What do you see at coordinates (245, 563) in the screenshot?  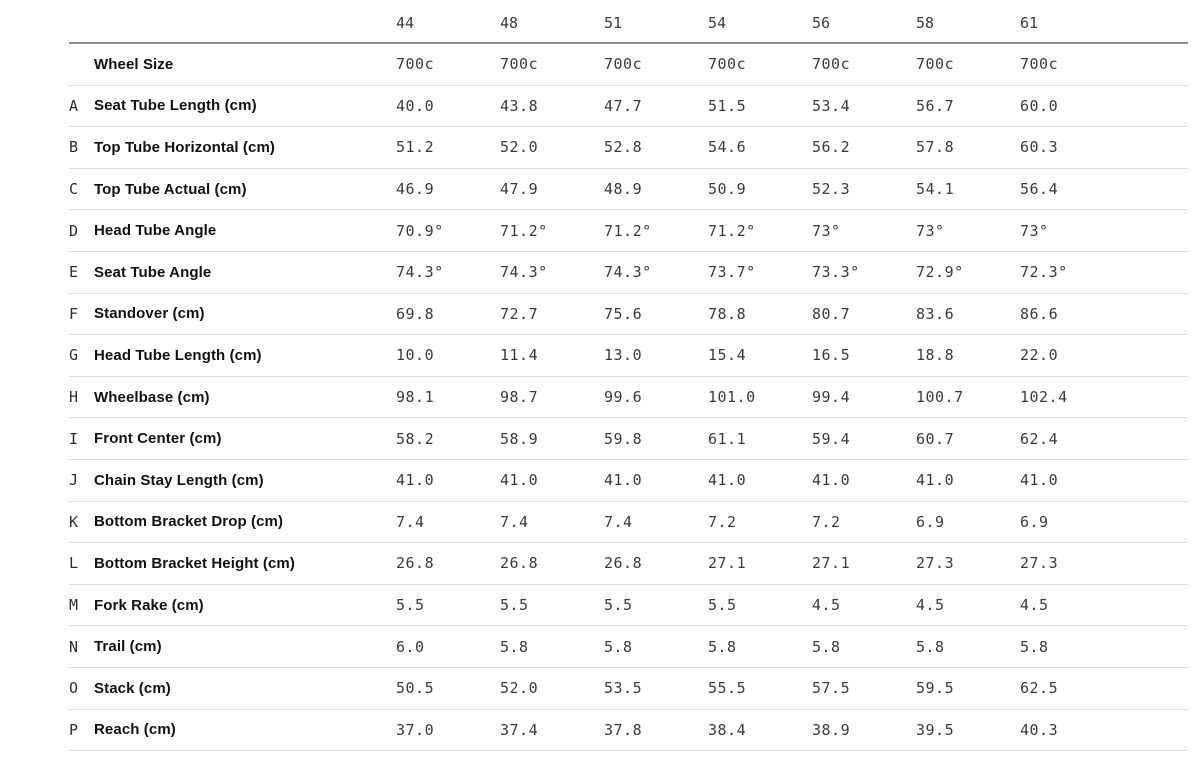 I see `row-label: Bottom Bracket Height (cm)` at bounding box center [245, 563].